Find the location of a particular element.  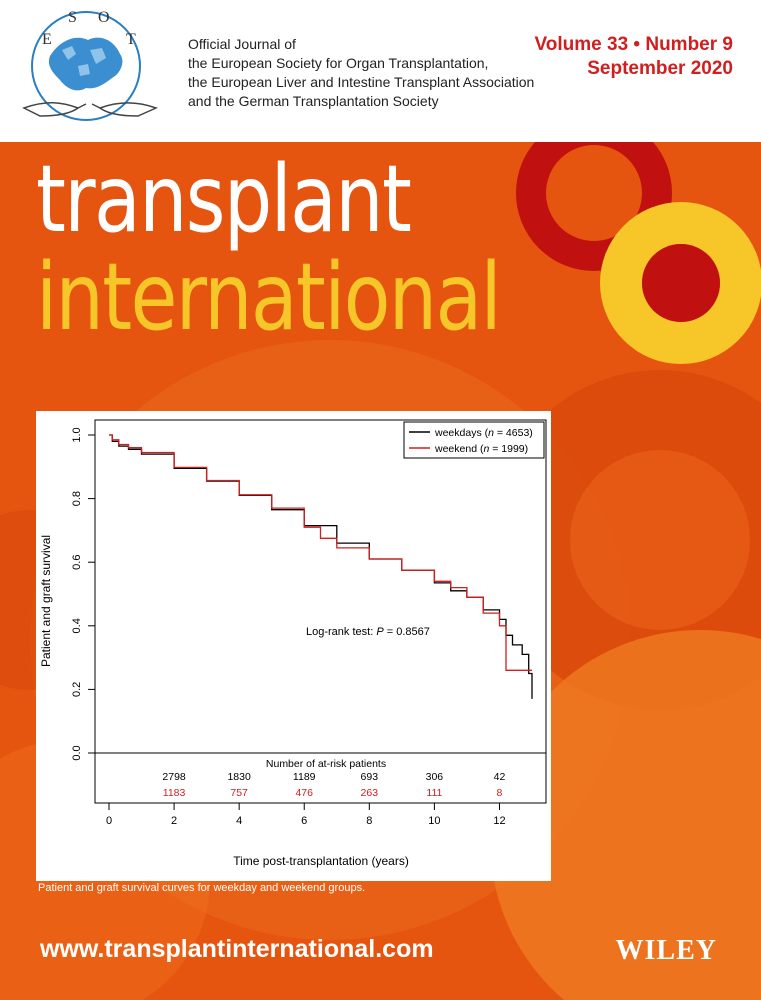

weekdays-curve is located at coordinates (321, 566).